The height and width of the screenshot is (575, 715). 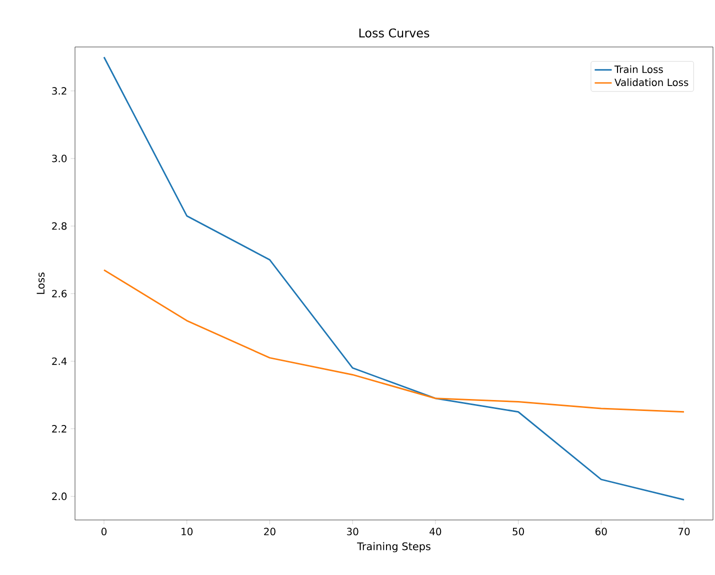 I want to click on x-tick-label: 30, so click(x=352, y=532).